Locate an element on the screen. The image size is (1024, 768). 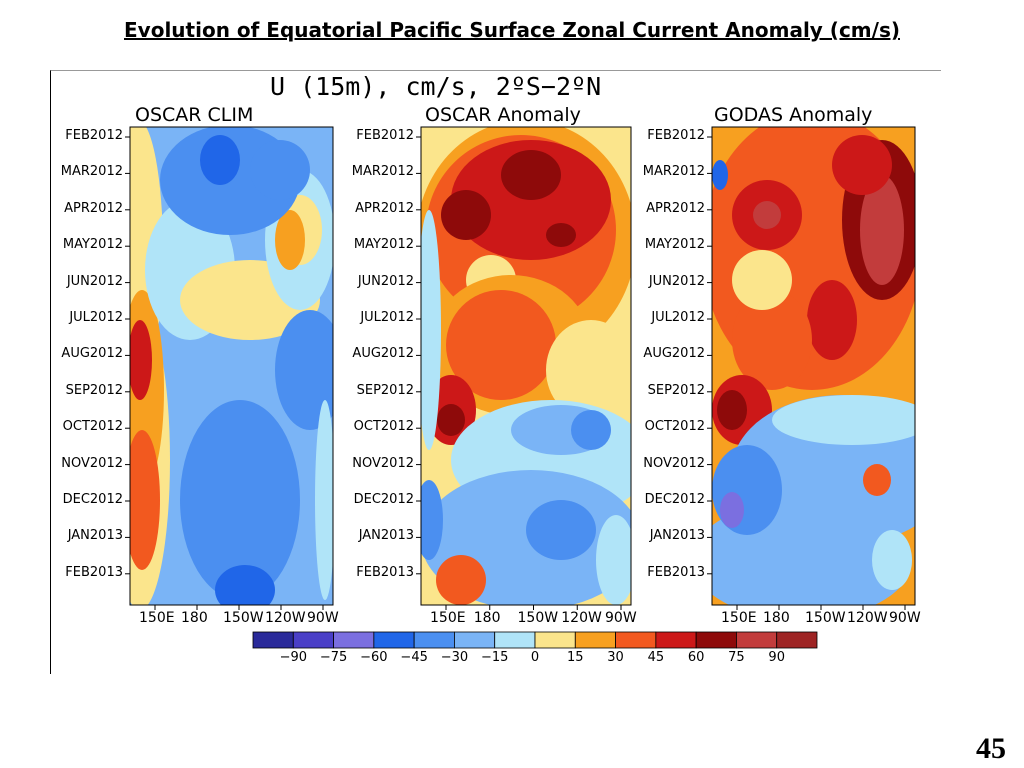
panel-2-border is located at coordinates (526, 366).